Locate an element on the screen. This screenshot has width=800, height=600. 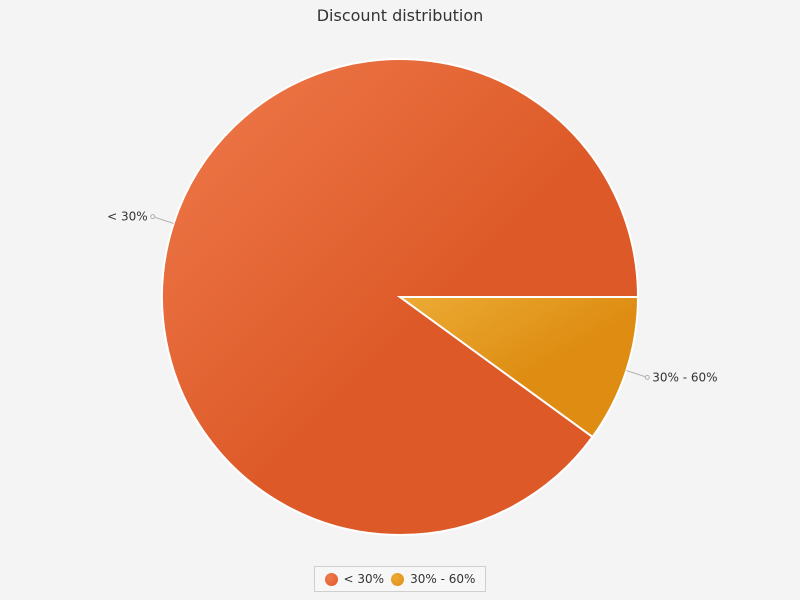
legend: < 30% 30% - 60% is located at coordinates (400, 579).